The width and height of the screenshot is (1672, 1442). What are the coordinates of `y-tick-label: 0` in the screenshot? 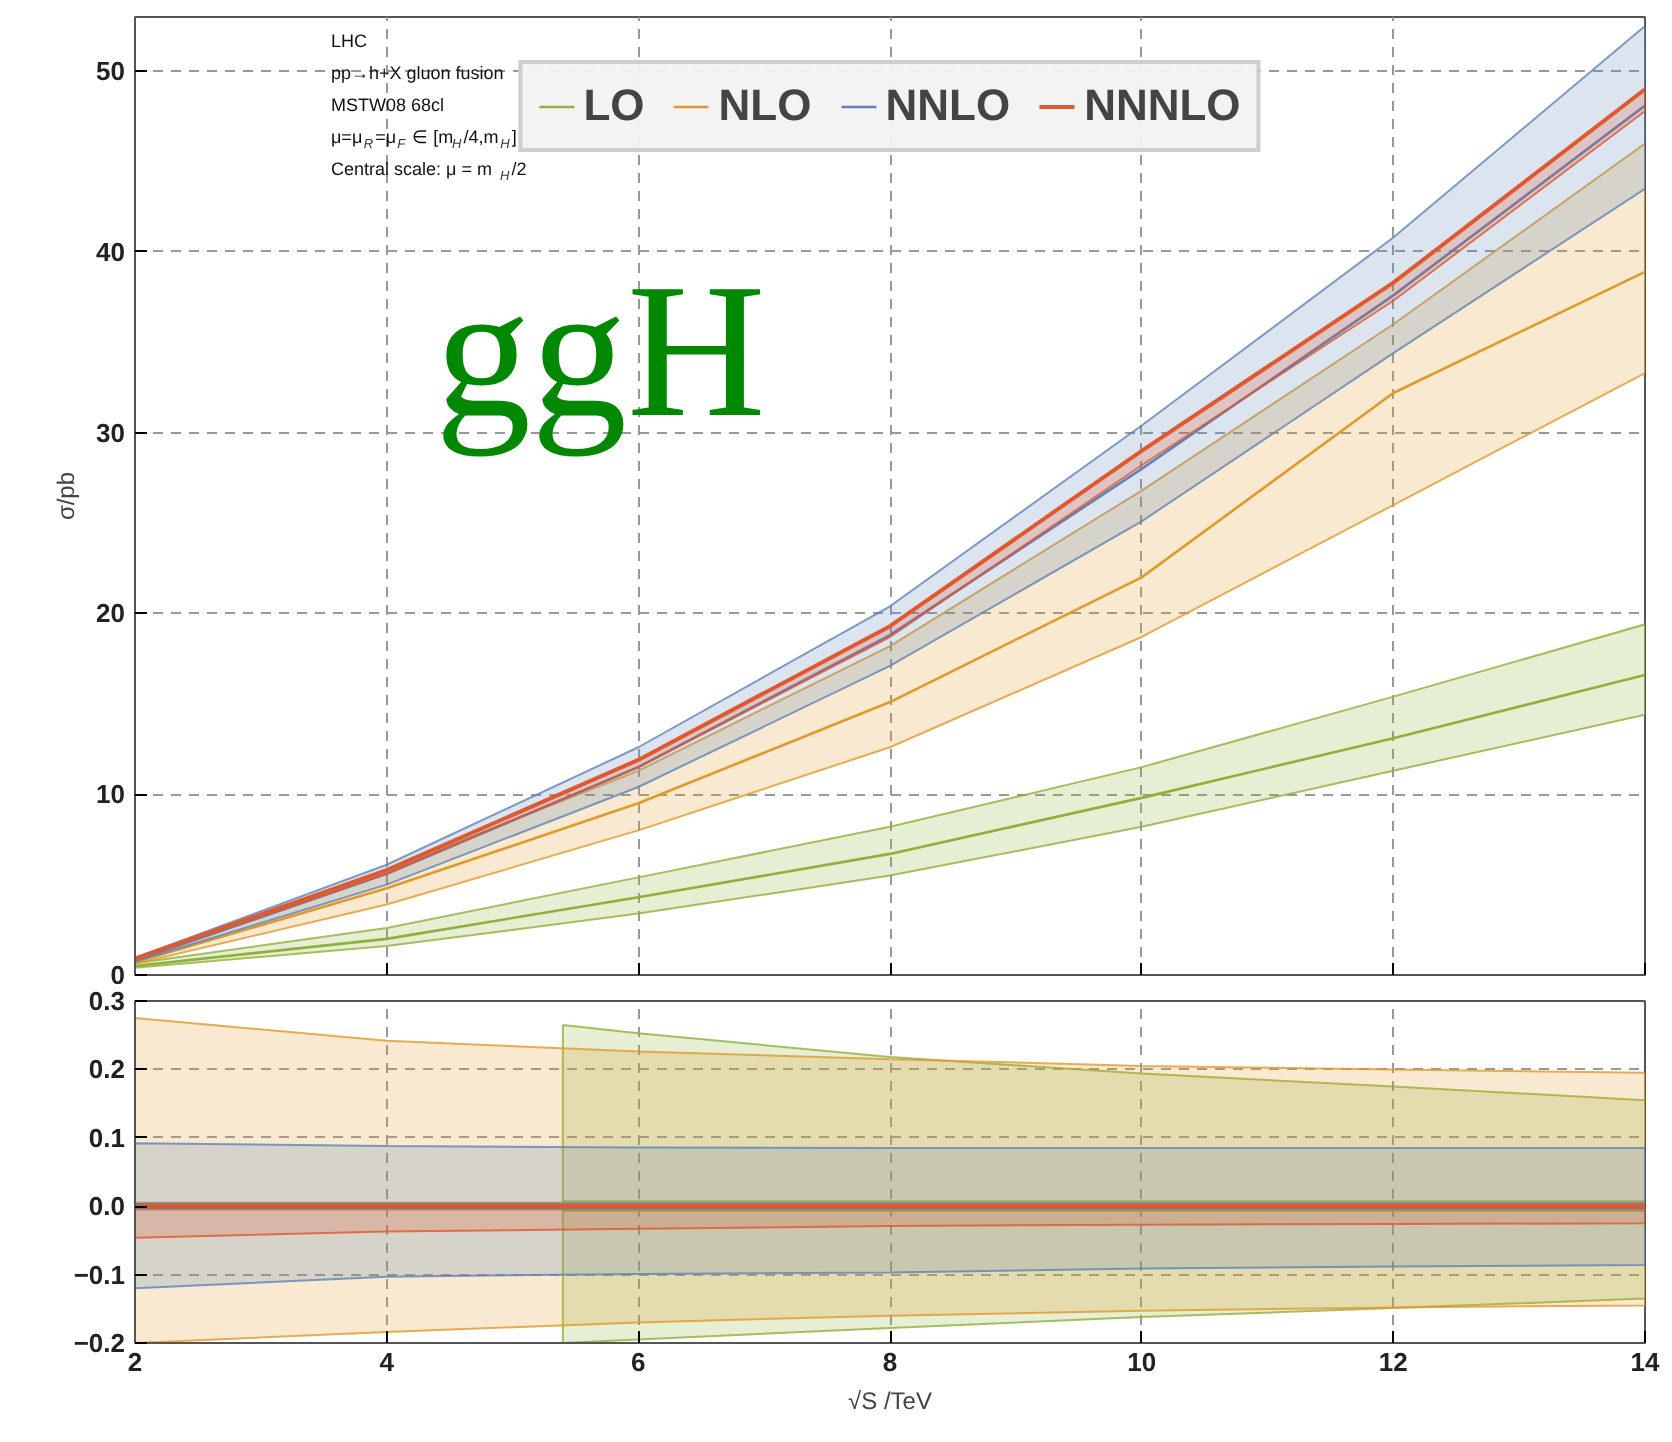 It's located at (118, 975).